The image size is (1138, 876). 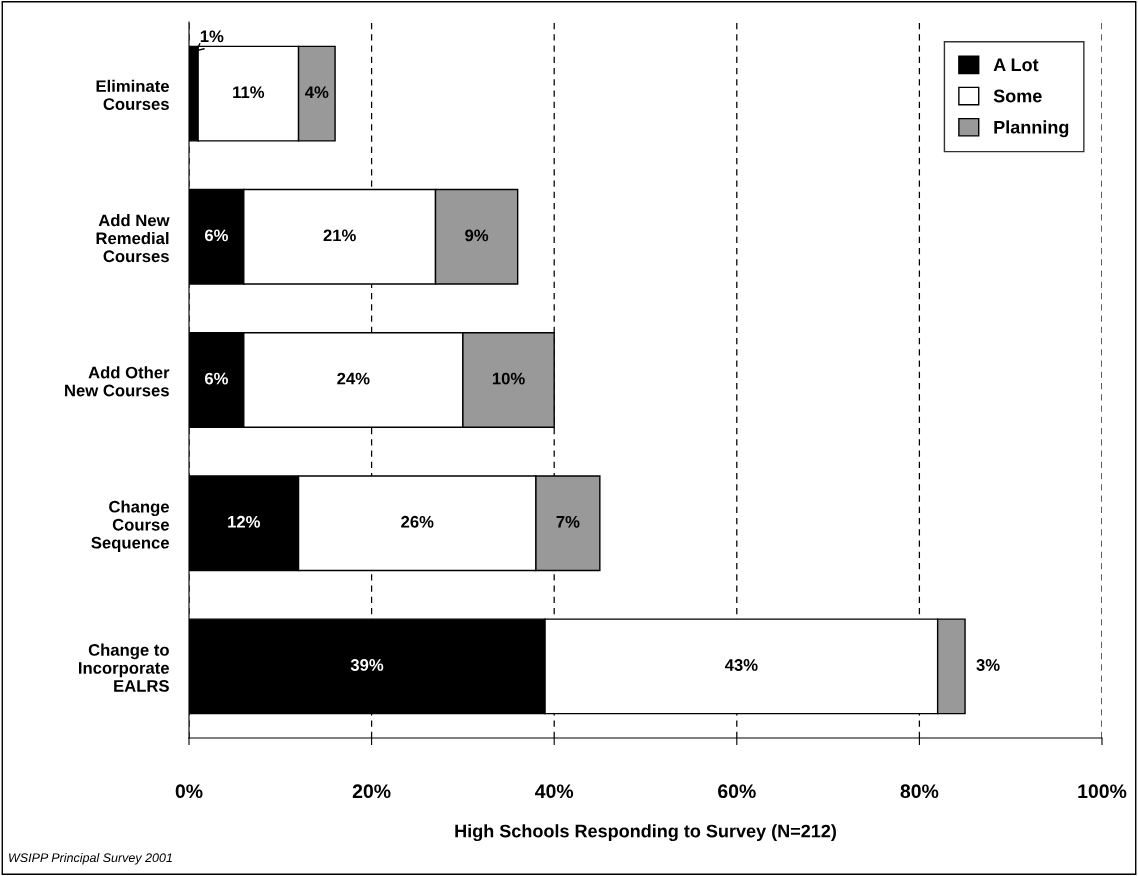 I want to click on legend-label: Planning, so click(x=1031, y=129).